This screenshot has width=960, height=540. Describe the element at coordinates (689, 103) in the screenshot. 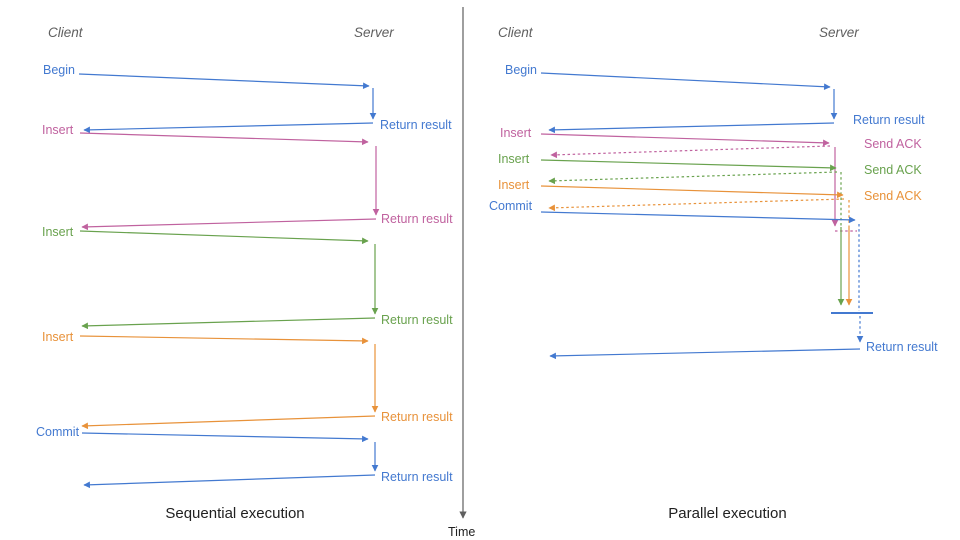

I see `par-begin-flow` at that location.